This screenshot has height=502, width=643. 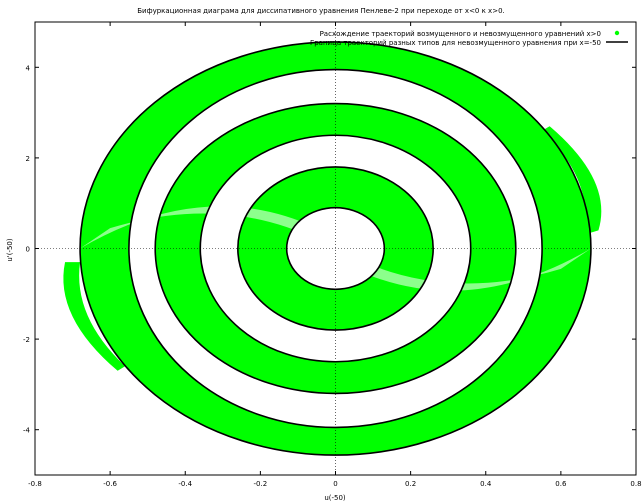 What do you see at coordinates (35, 484) in the screenshot?
I see `x-tick-label: -0.8` at bounding box center [35, 484].